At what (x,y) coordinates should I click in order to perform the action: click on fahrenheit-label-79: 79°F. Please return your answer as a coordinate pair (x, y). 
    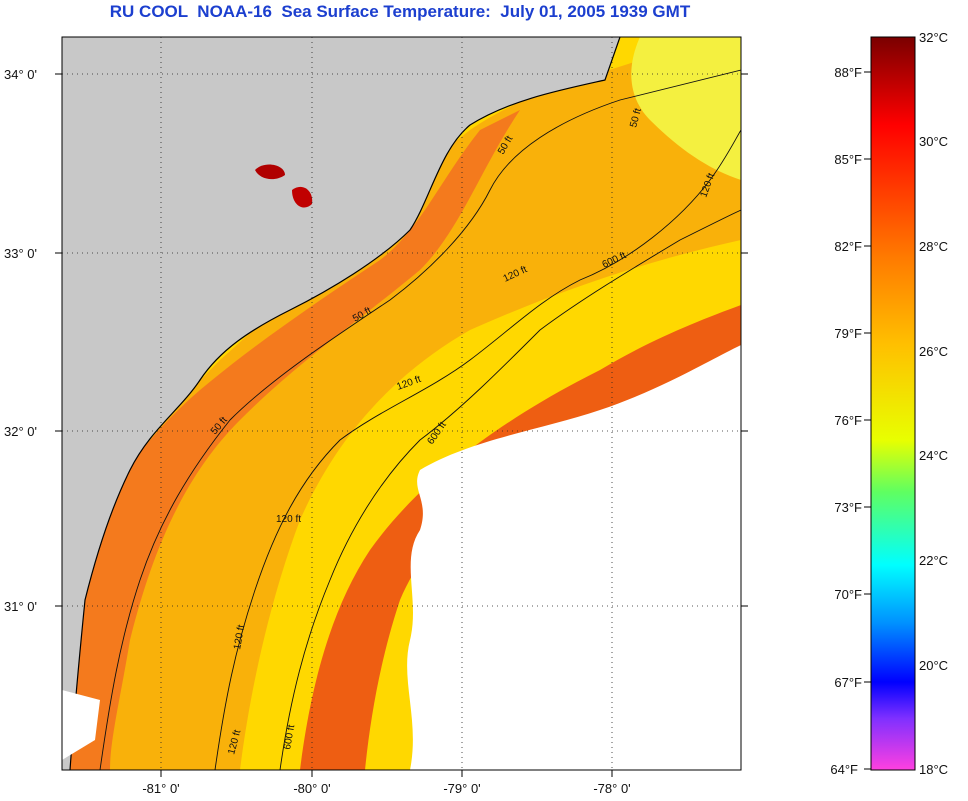
    Looking at the image, I should click on (848, 333).